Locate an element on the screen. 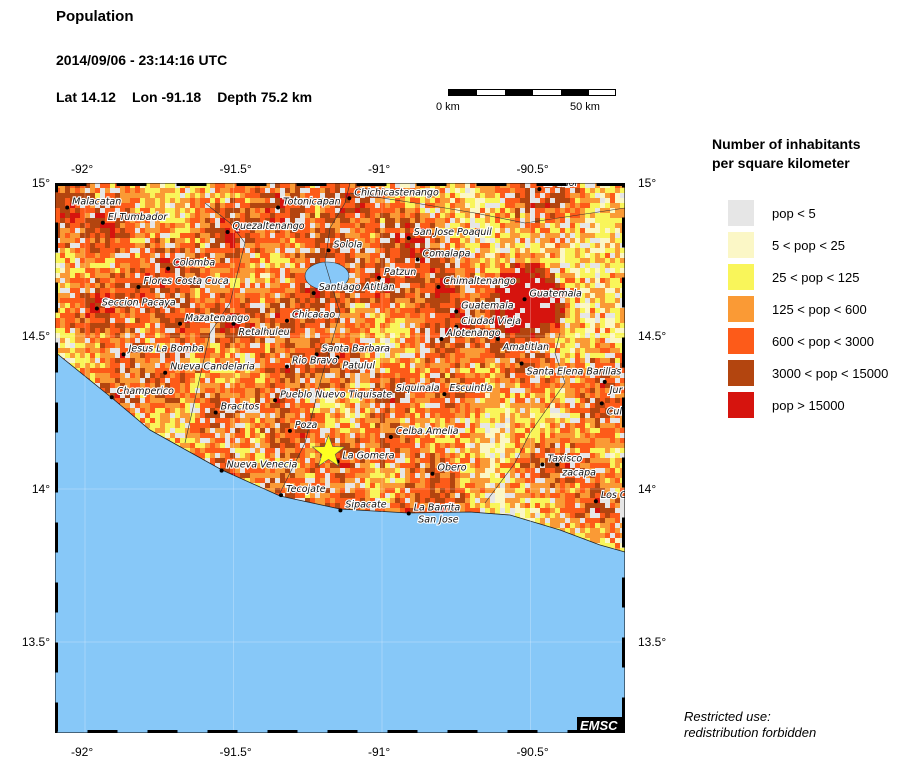 The height and width of the screenshot is (765, 905). city-label: La Barrita is located at coordinates (437, 507).